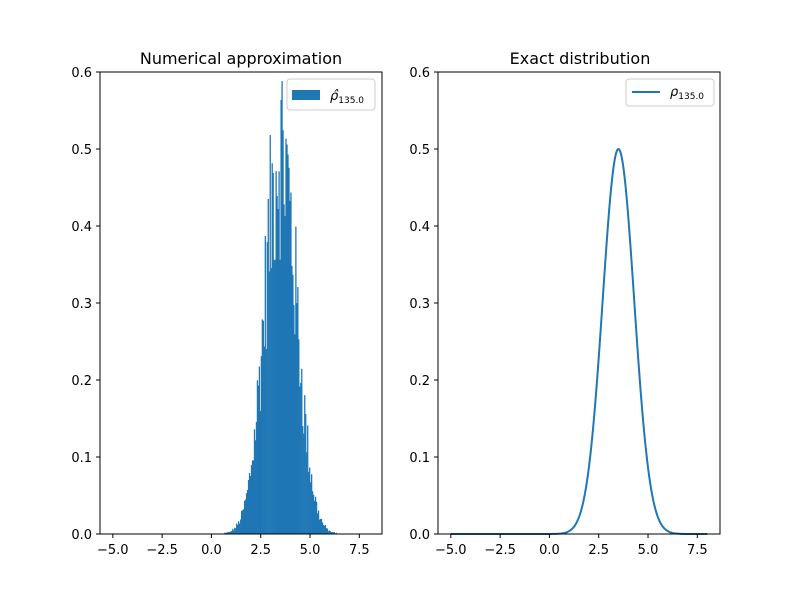  I want to click on histogram-x-tick-label: −2.5, so click(162, 550).